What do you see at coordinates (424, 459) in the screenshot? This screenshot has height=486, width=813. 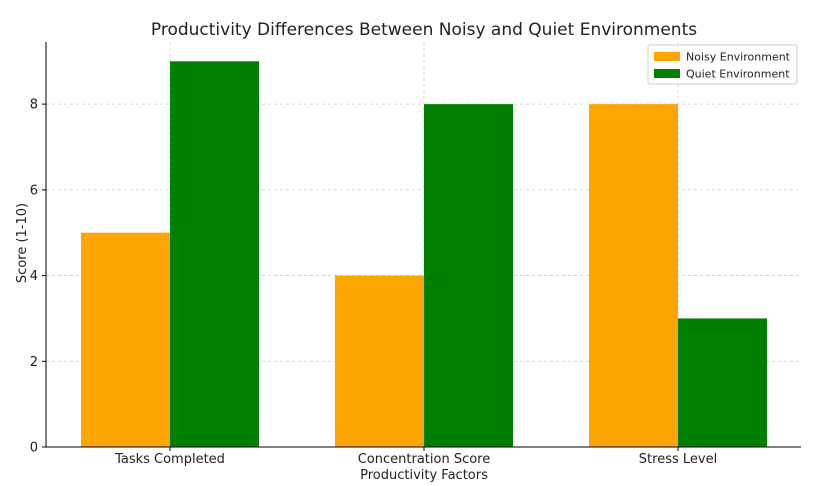 I see `x-tick-label: Concentration Score` at bounding box center [424, 459].